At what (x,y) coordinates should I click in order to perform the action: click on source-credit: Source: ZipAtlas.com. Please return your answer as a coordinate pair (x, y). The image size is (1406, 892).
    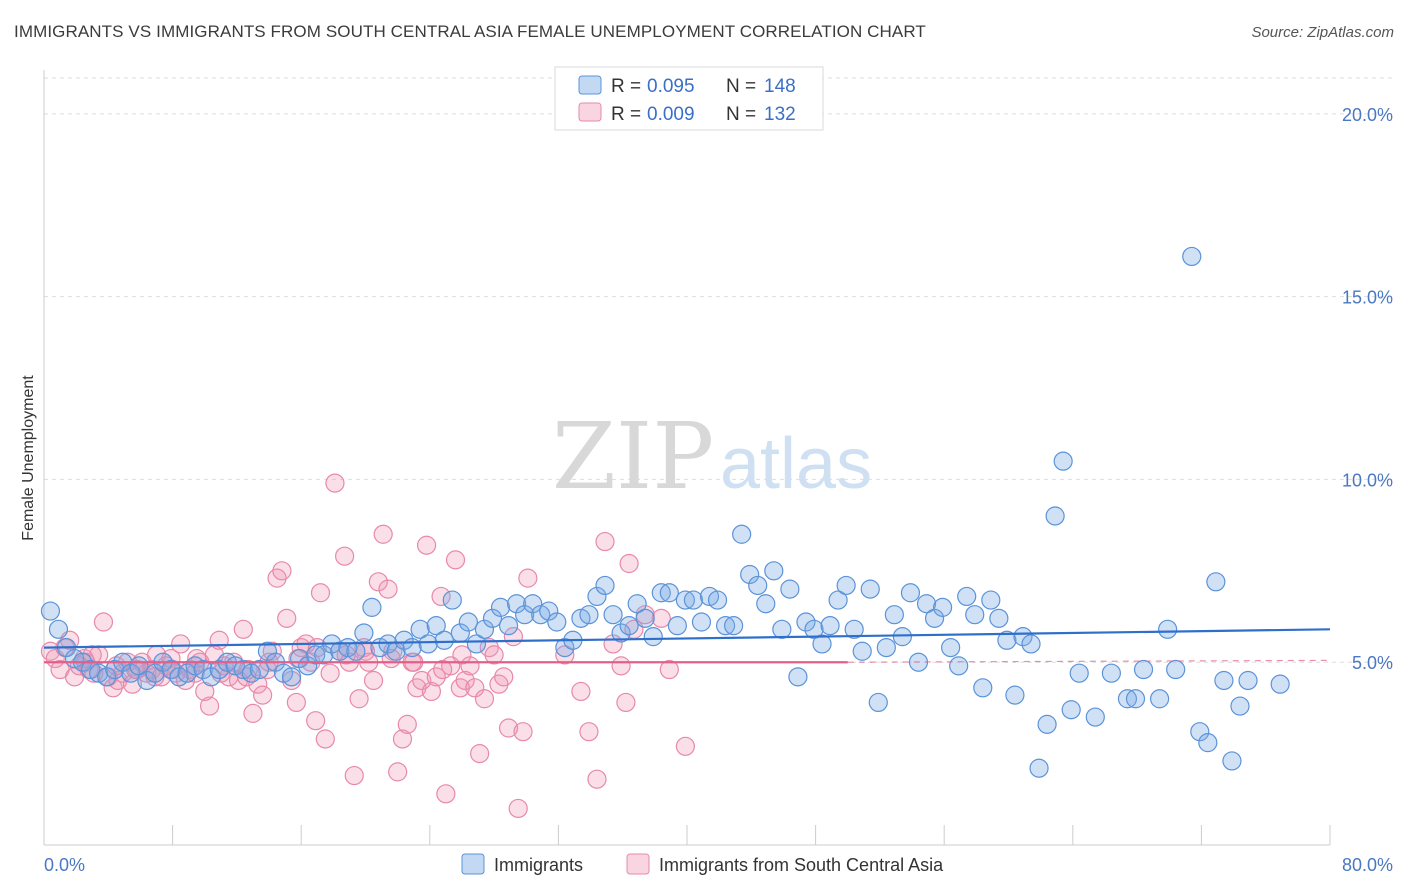
    Looking at the image, I should click on (1322, 32).